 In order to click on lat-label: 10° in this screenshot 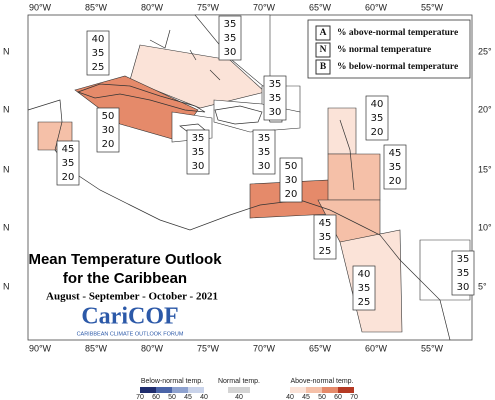, I will do `click(485, 227)`.